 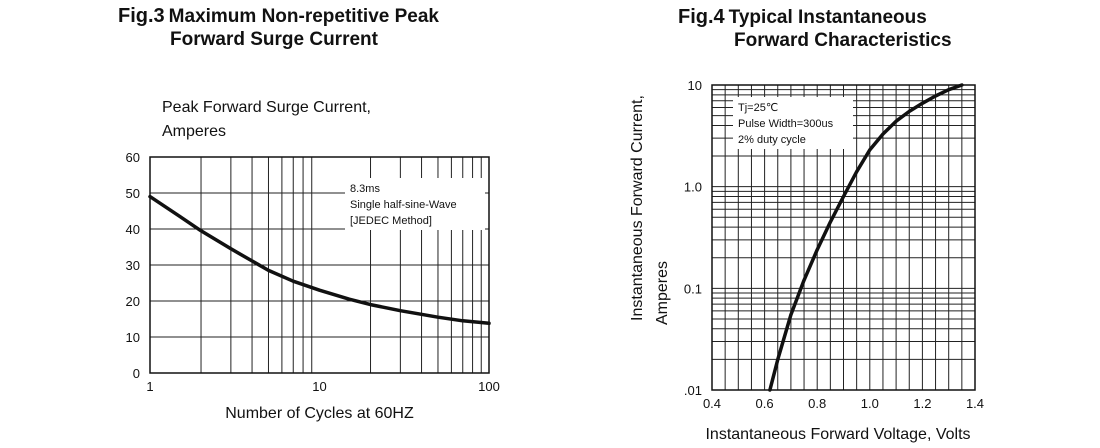 What do you see at coordinates (489, 386) in the screenshot?
I see `surge-x-tick-label: 100` at bounding box center [489, 386].